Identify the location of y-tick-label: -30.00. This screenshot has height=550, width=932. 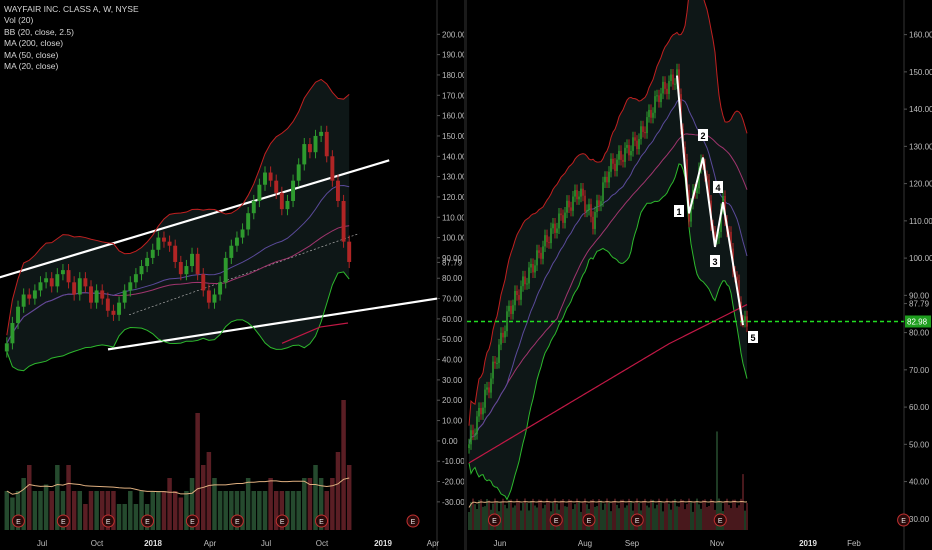
(453, 502).